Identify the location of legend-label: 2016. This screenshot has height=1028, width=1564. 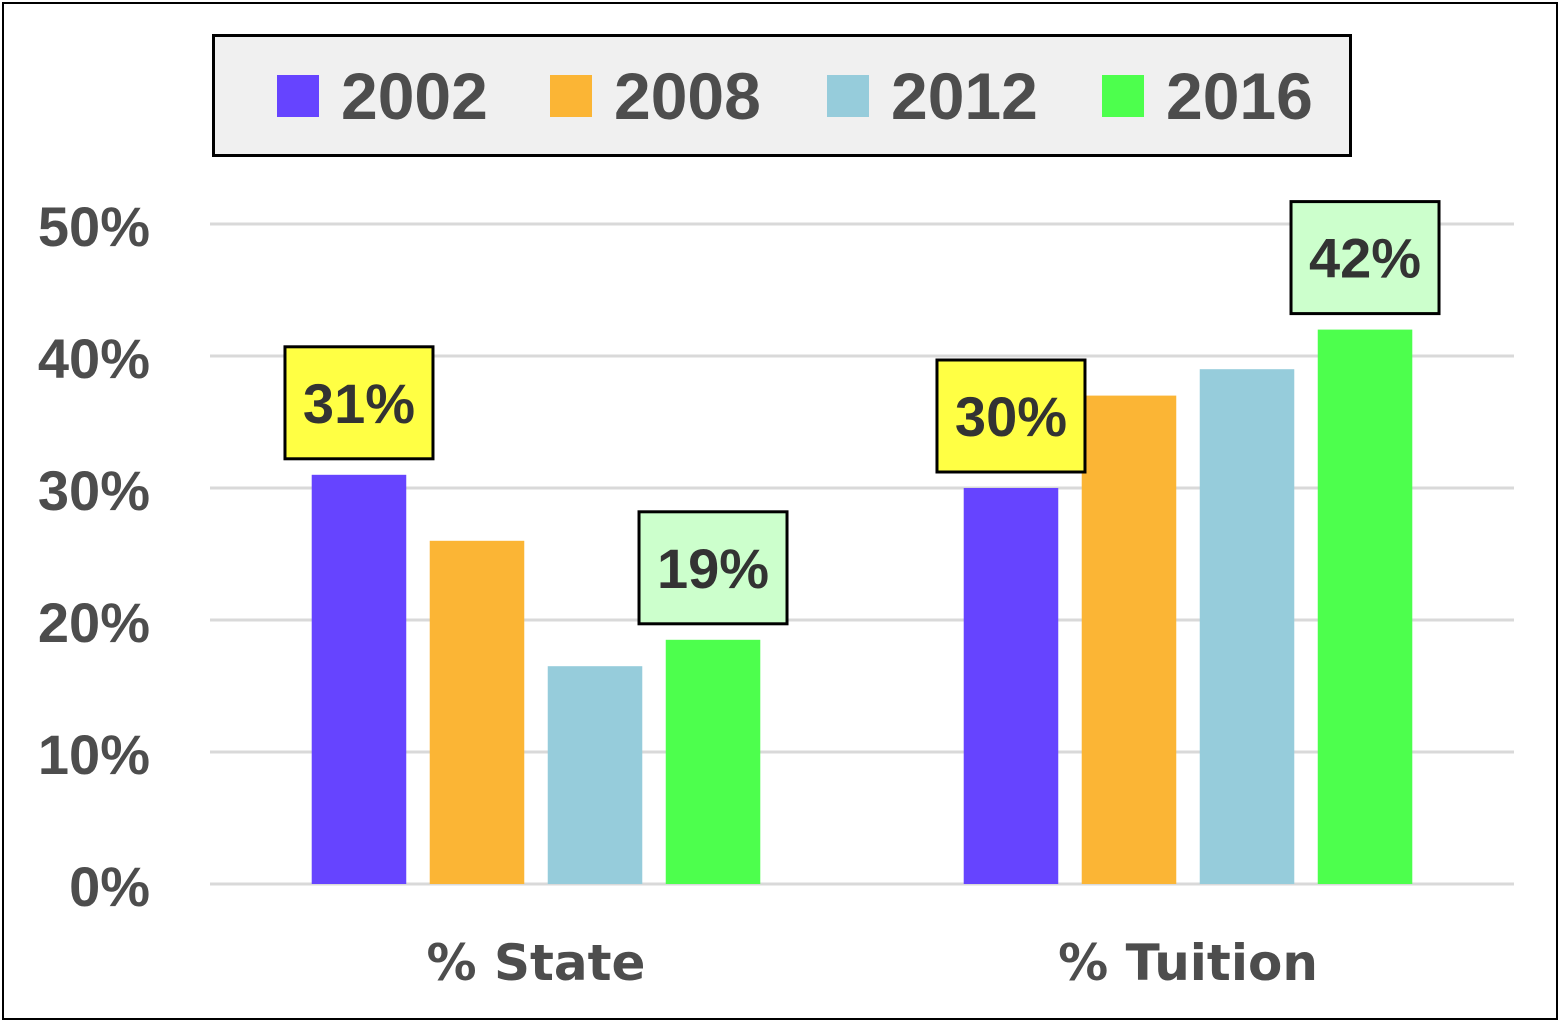
(1239, 95).